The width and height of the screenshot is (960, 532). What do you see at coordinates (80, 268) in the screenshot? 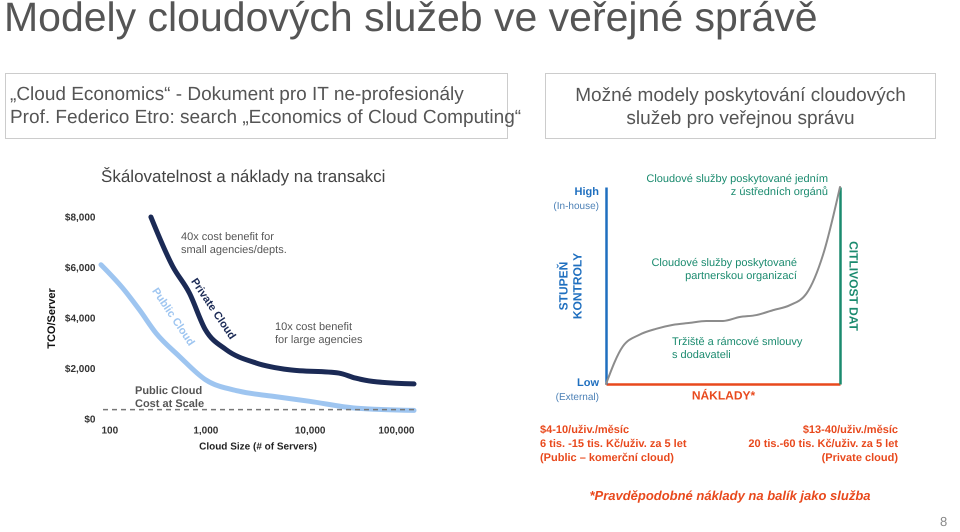
I see `y-tick-label: $6,000` at bounding box center [80, 268].